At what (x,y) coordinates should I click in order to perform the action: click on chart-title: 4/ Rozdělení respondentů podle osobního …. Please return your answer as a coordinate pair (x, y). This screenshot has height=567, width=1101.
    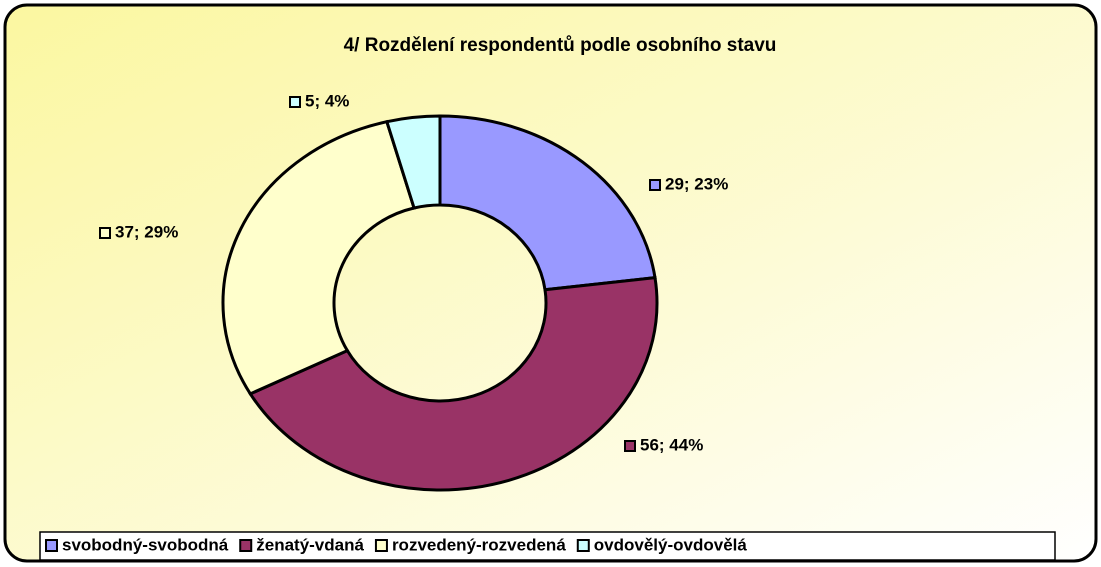
    Looking at the image, I should click on (560, 45).